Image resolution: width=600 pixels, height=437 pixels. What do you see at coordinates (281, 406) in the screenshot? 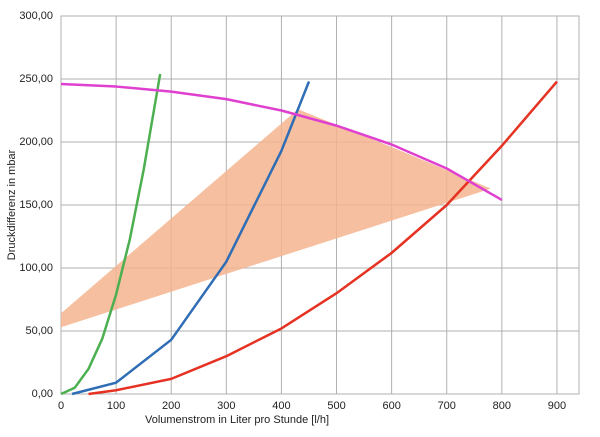
I see `x-tick-label: 400` at bounding box center [281, 406].